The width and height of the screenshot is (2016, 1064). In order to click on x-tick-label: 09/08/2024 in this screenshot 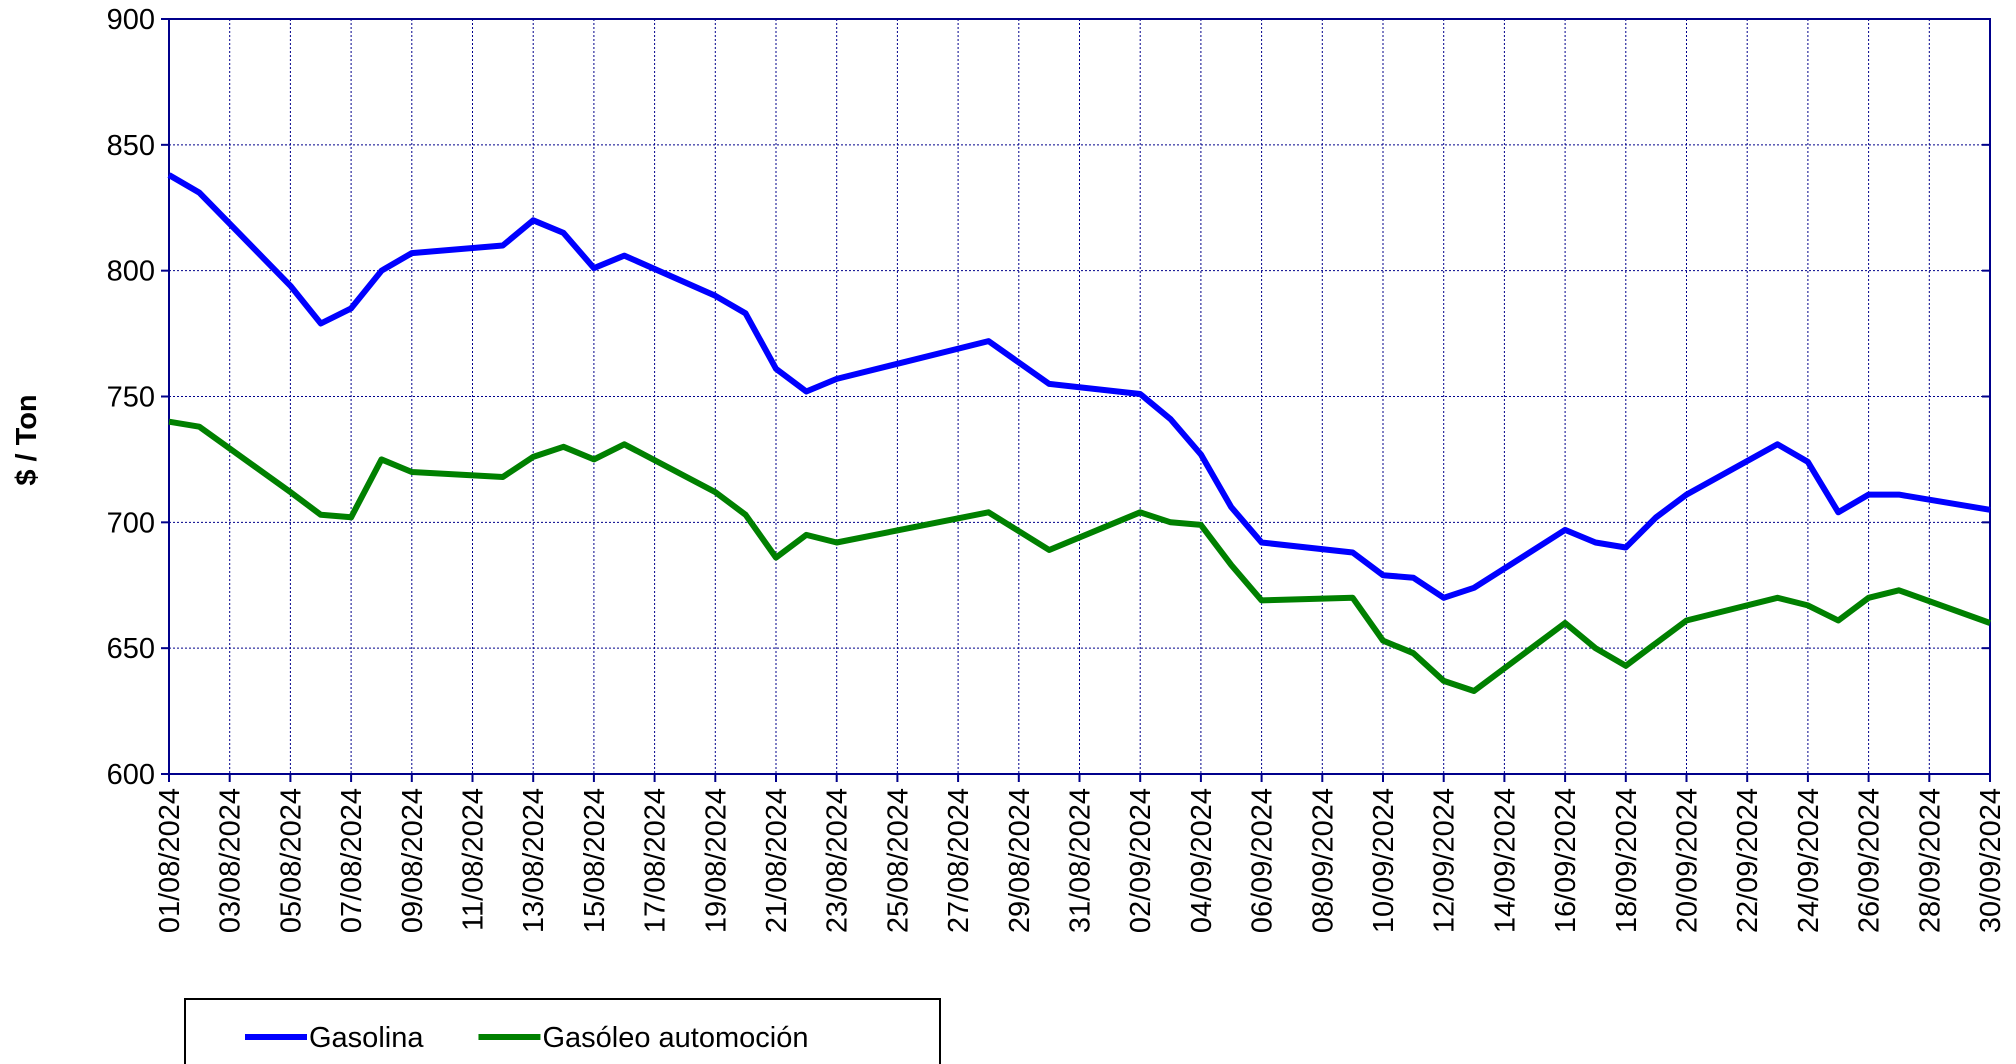, I will do `click(413, 860)`.